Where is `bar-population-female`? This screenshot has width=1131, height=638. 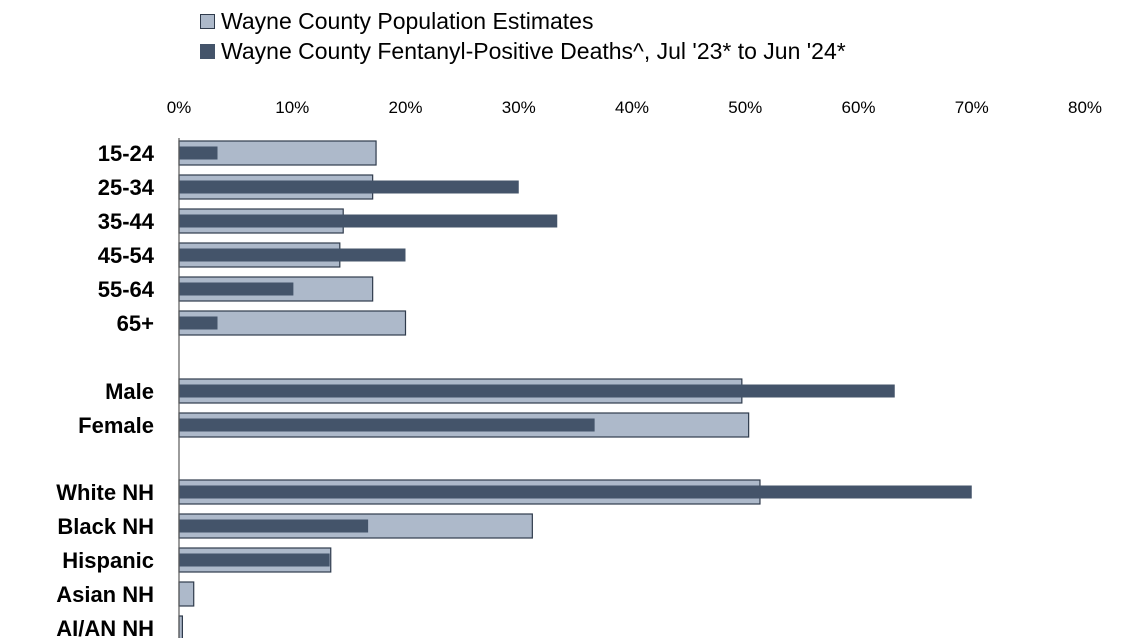 bar-population-female is located at coordinates (464, 425).